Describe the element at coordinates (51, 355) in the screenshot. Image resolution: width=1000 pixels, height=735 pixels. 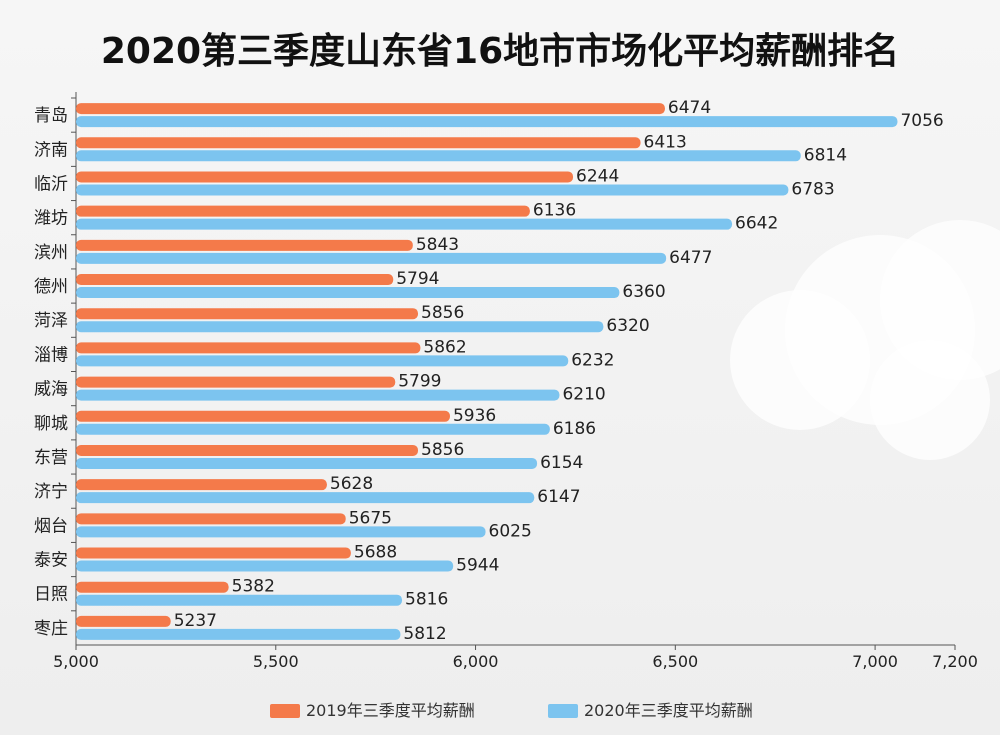
I see `category-label: 淄博` at that location.